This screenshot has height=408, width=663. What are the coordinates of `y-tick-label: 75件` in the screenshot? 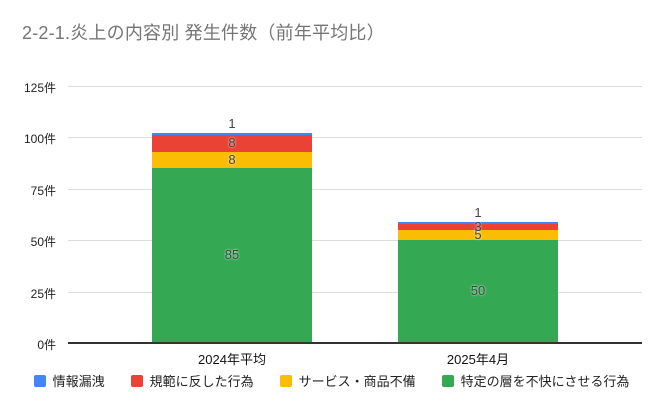 It's located at (43, 190).